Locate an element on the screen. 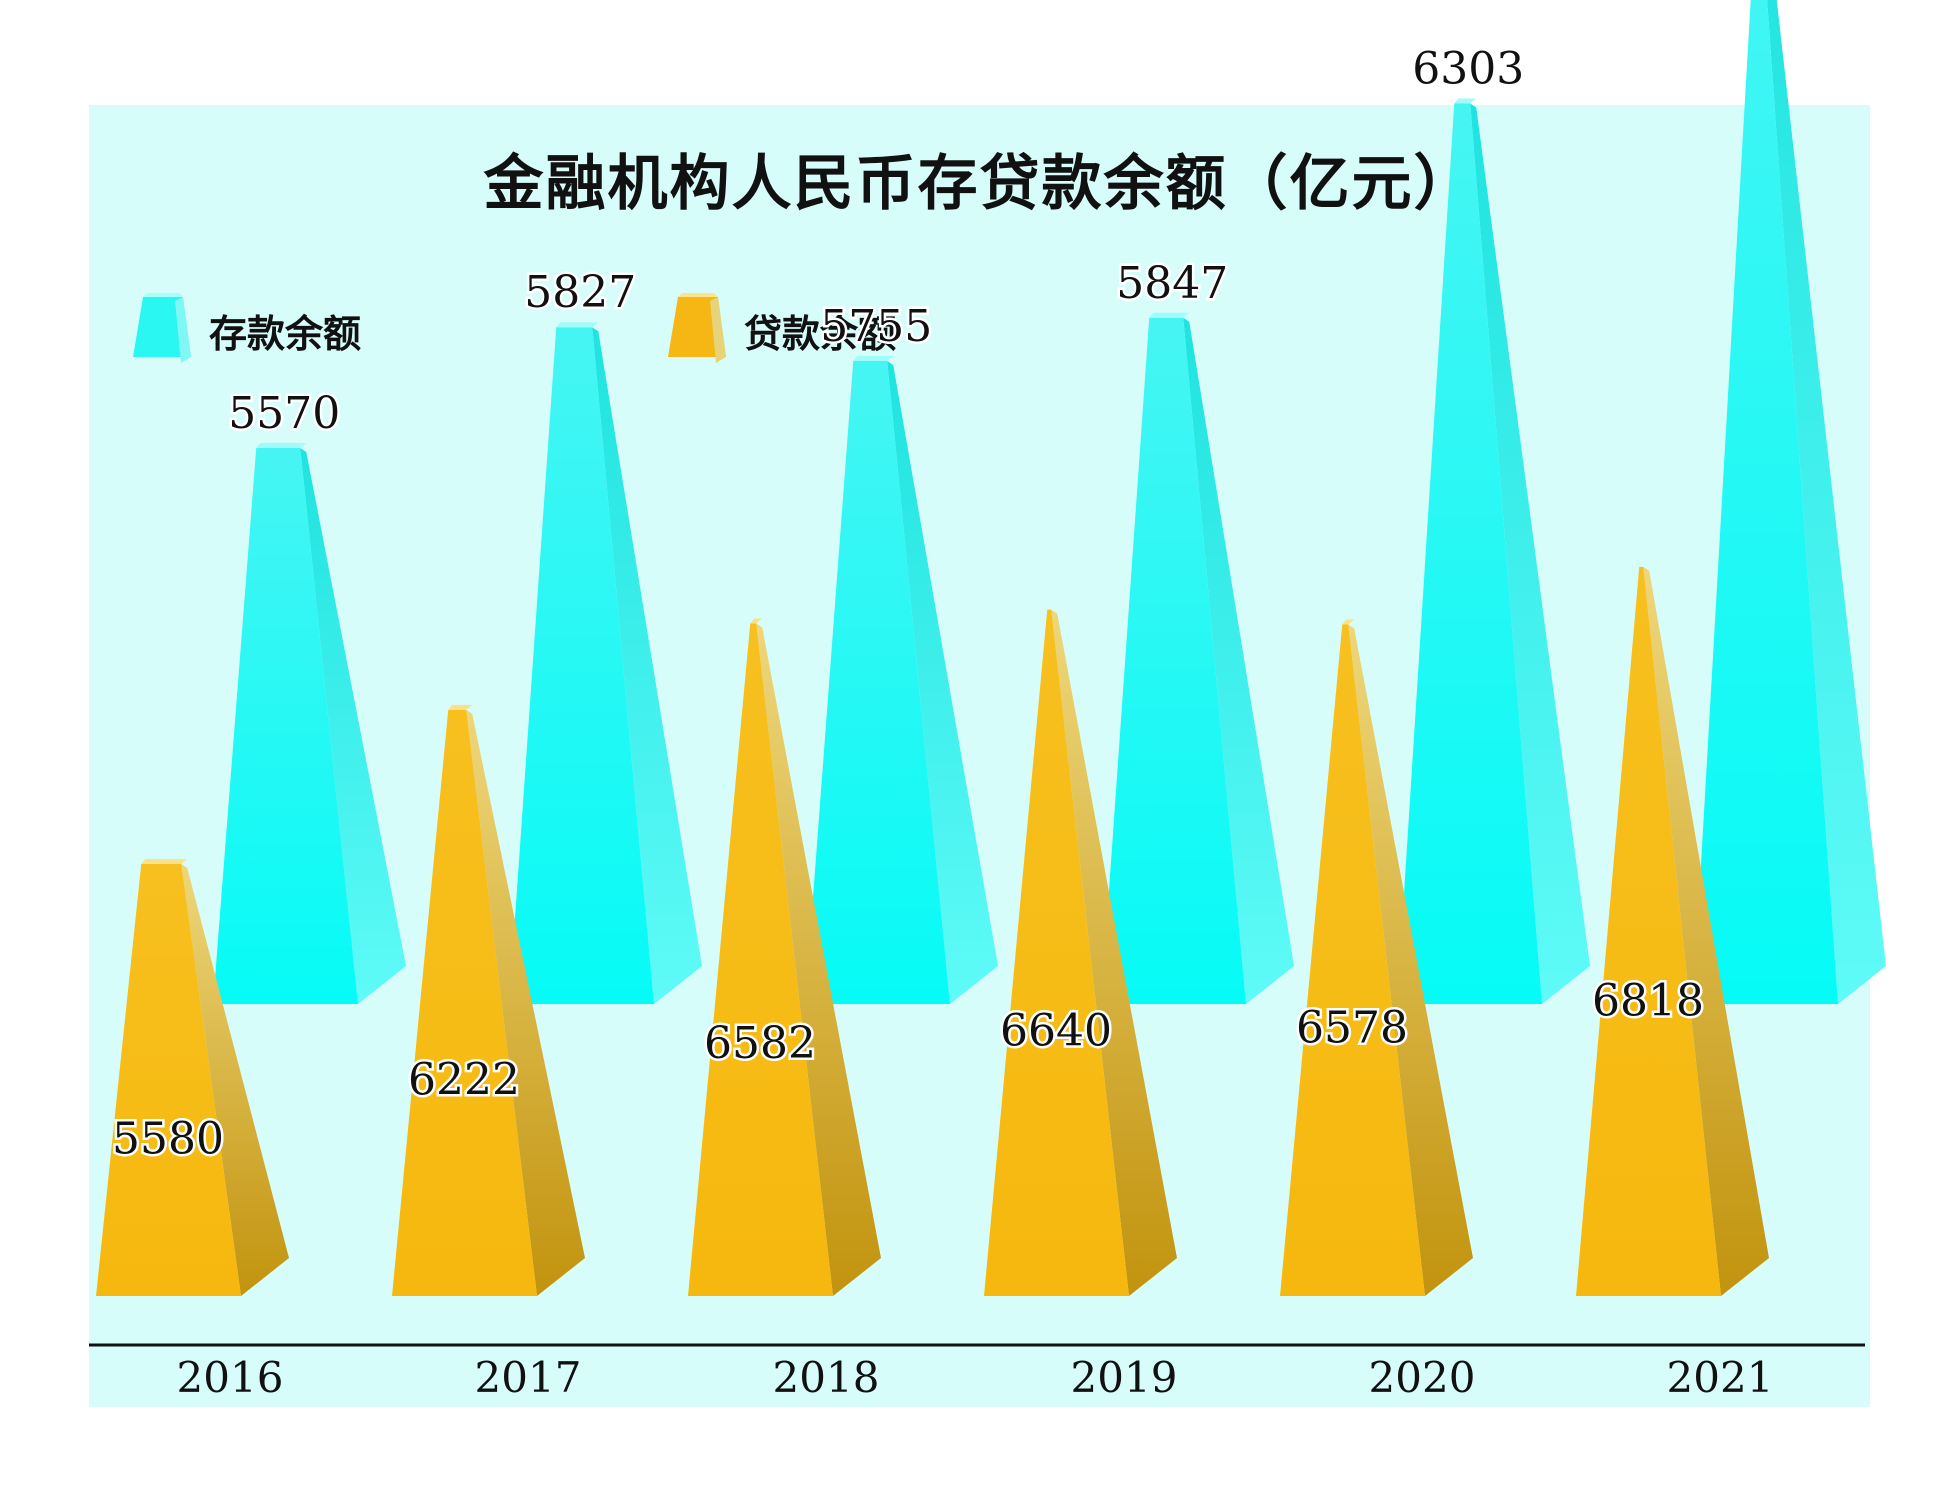  x-tick-label: 2020 is located at coordinates (1422, 1377).